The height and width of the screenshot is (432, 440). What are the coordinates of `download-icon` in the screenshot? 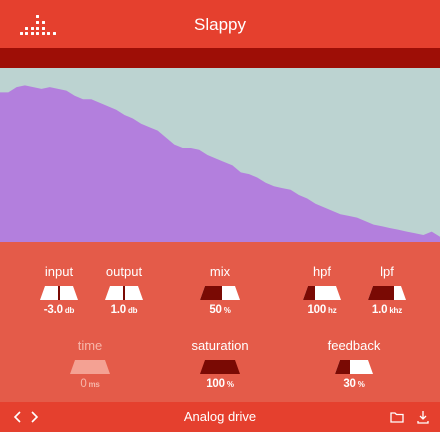 It's located at (423, 417).